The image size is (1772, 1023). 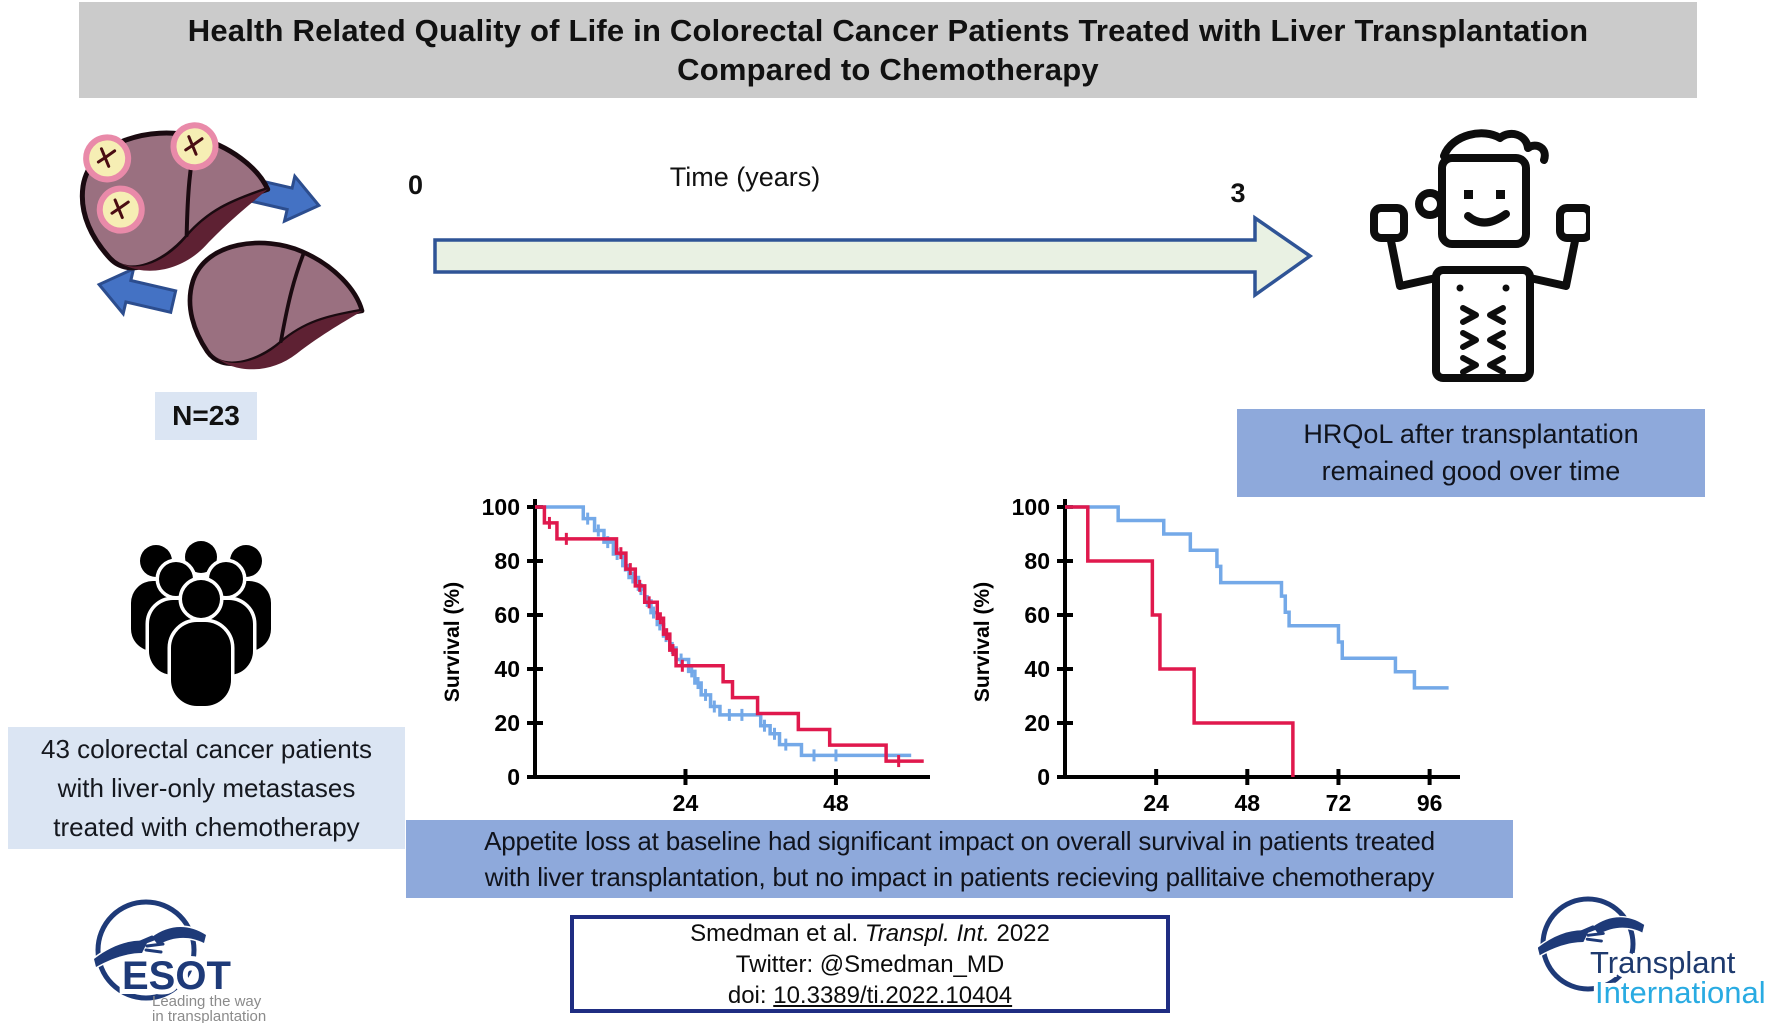 What do you see at coordinates (873, 256) in the screenshot?
I see `timeline-arrow-icon` at bounding box center [873, 256].